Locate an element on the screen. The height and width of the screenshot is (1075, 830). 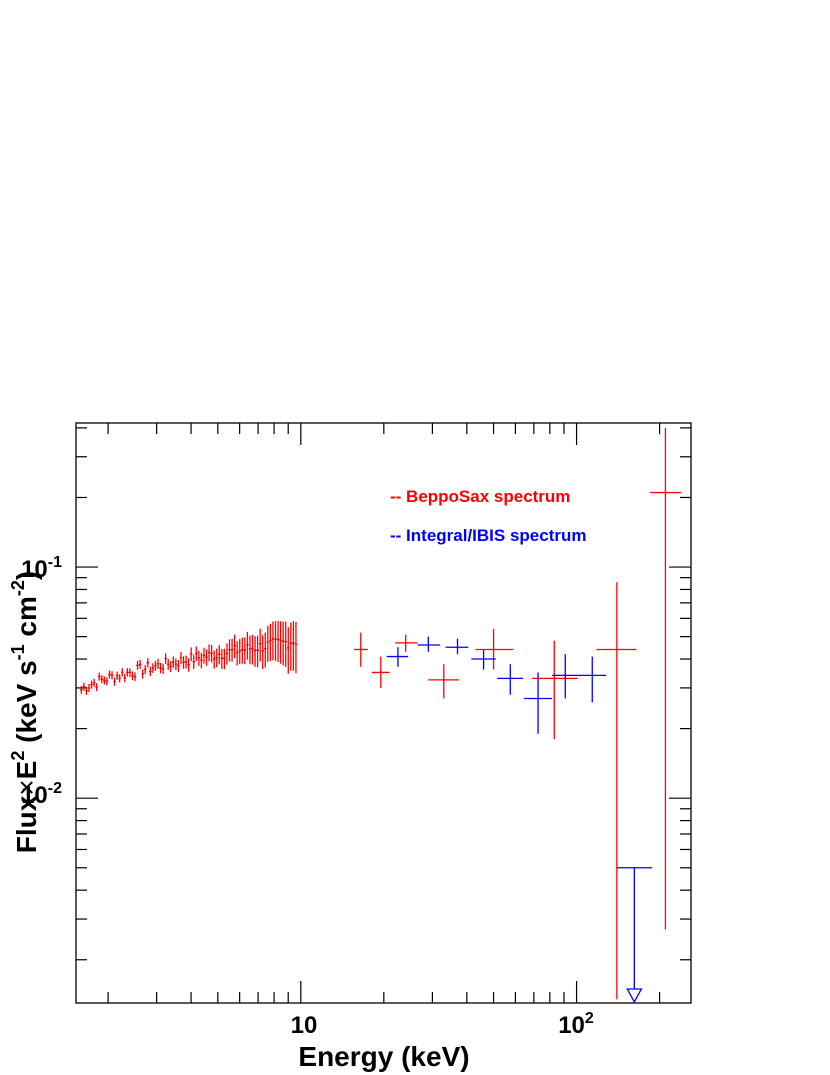
y-tick-label-0.1: 10⁻¹ is located at coordinates (41, 568).